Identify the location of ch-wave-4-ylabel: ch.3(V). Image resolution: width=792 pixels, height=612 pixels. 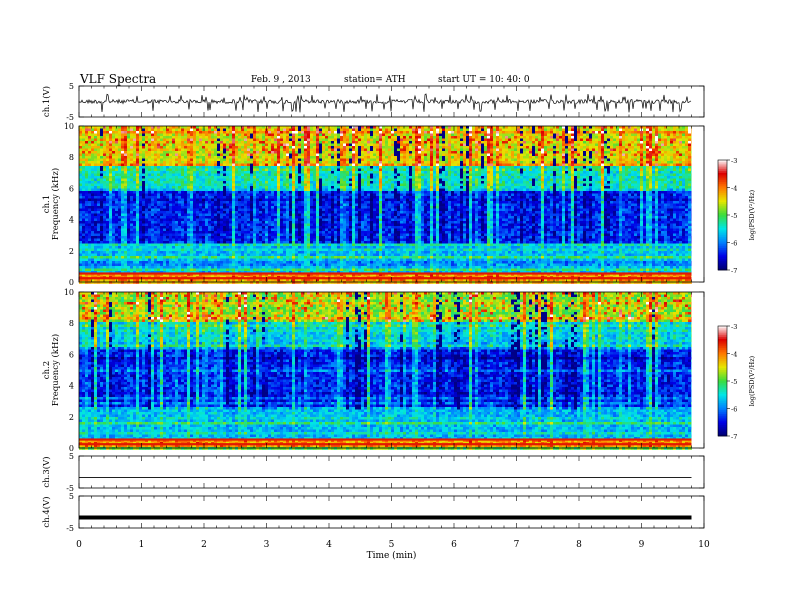
(46, 471).